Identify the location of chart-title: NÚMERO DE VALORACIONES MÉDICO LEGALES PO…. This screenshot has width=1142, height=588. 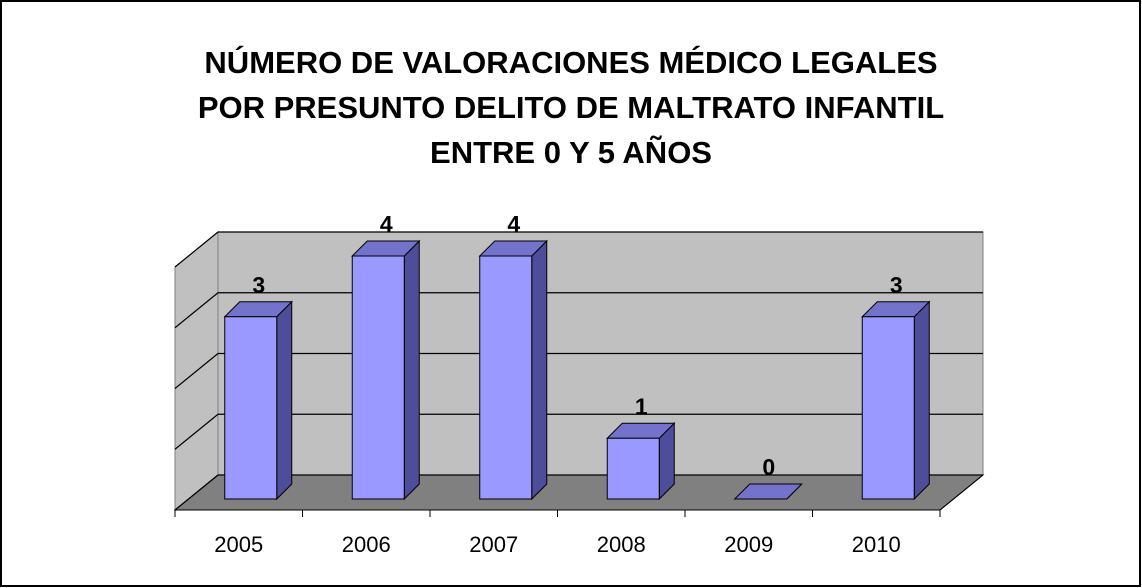
(571, 107).